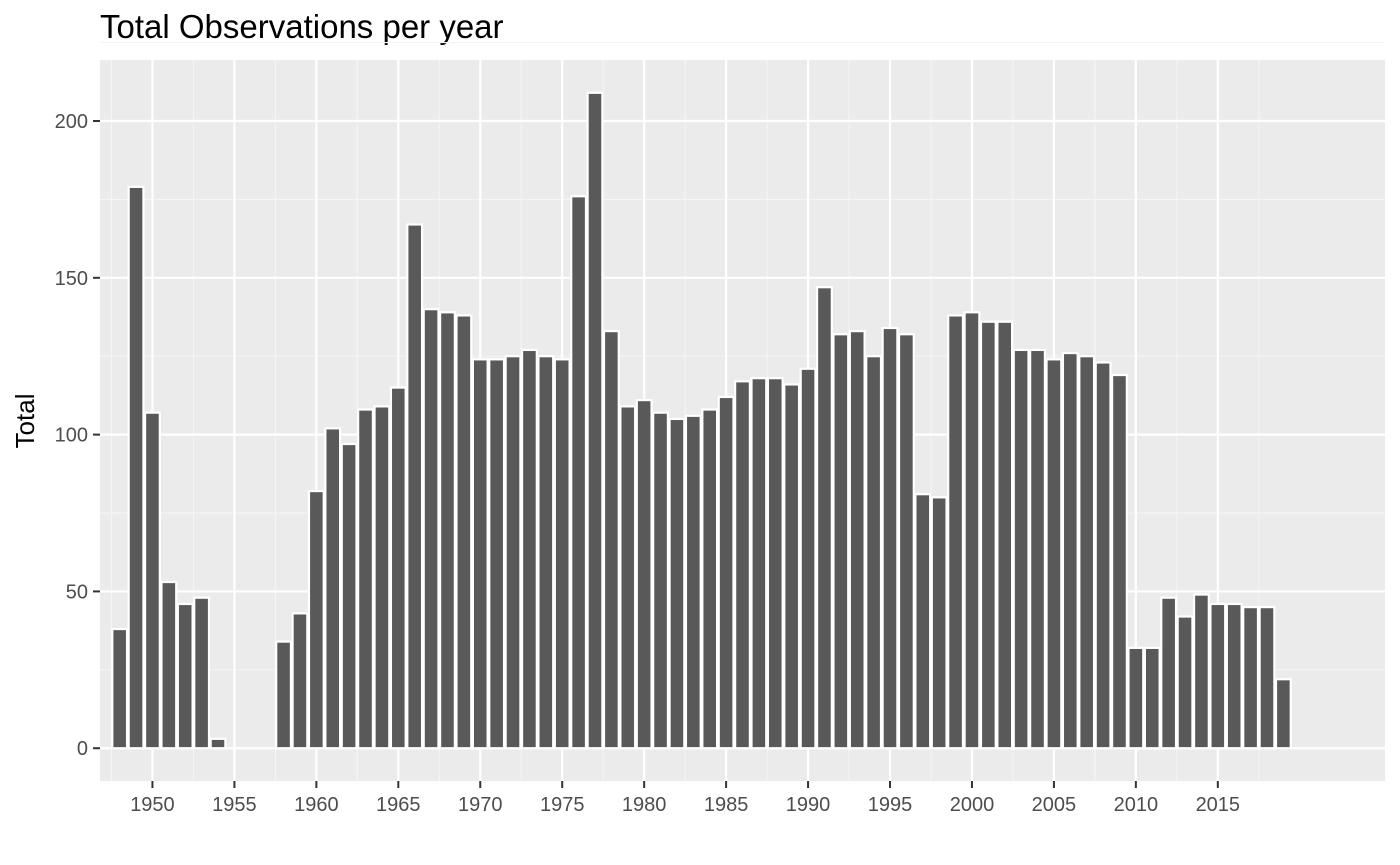 Image resolution: width=1400 pixels, height=865 pixels. Describe the element at coordinates (808, 558) in the screenshot. I see `bar-1990` at that location.